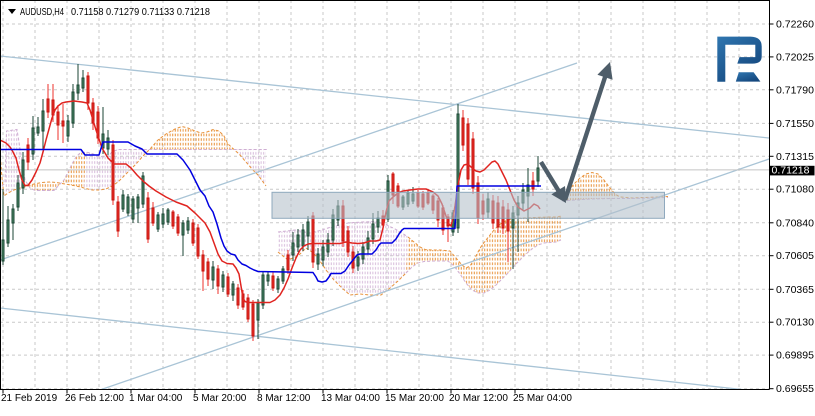 This screenshot has height=416, width=815. What do you see at coordinates (140, 12) in the screenshot?
I see `svg-text:0.71158 0.71279 0.71133 0.7121: 0.71158 0.71279 0.71133 0.71218` at bounding box center [140, 12].